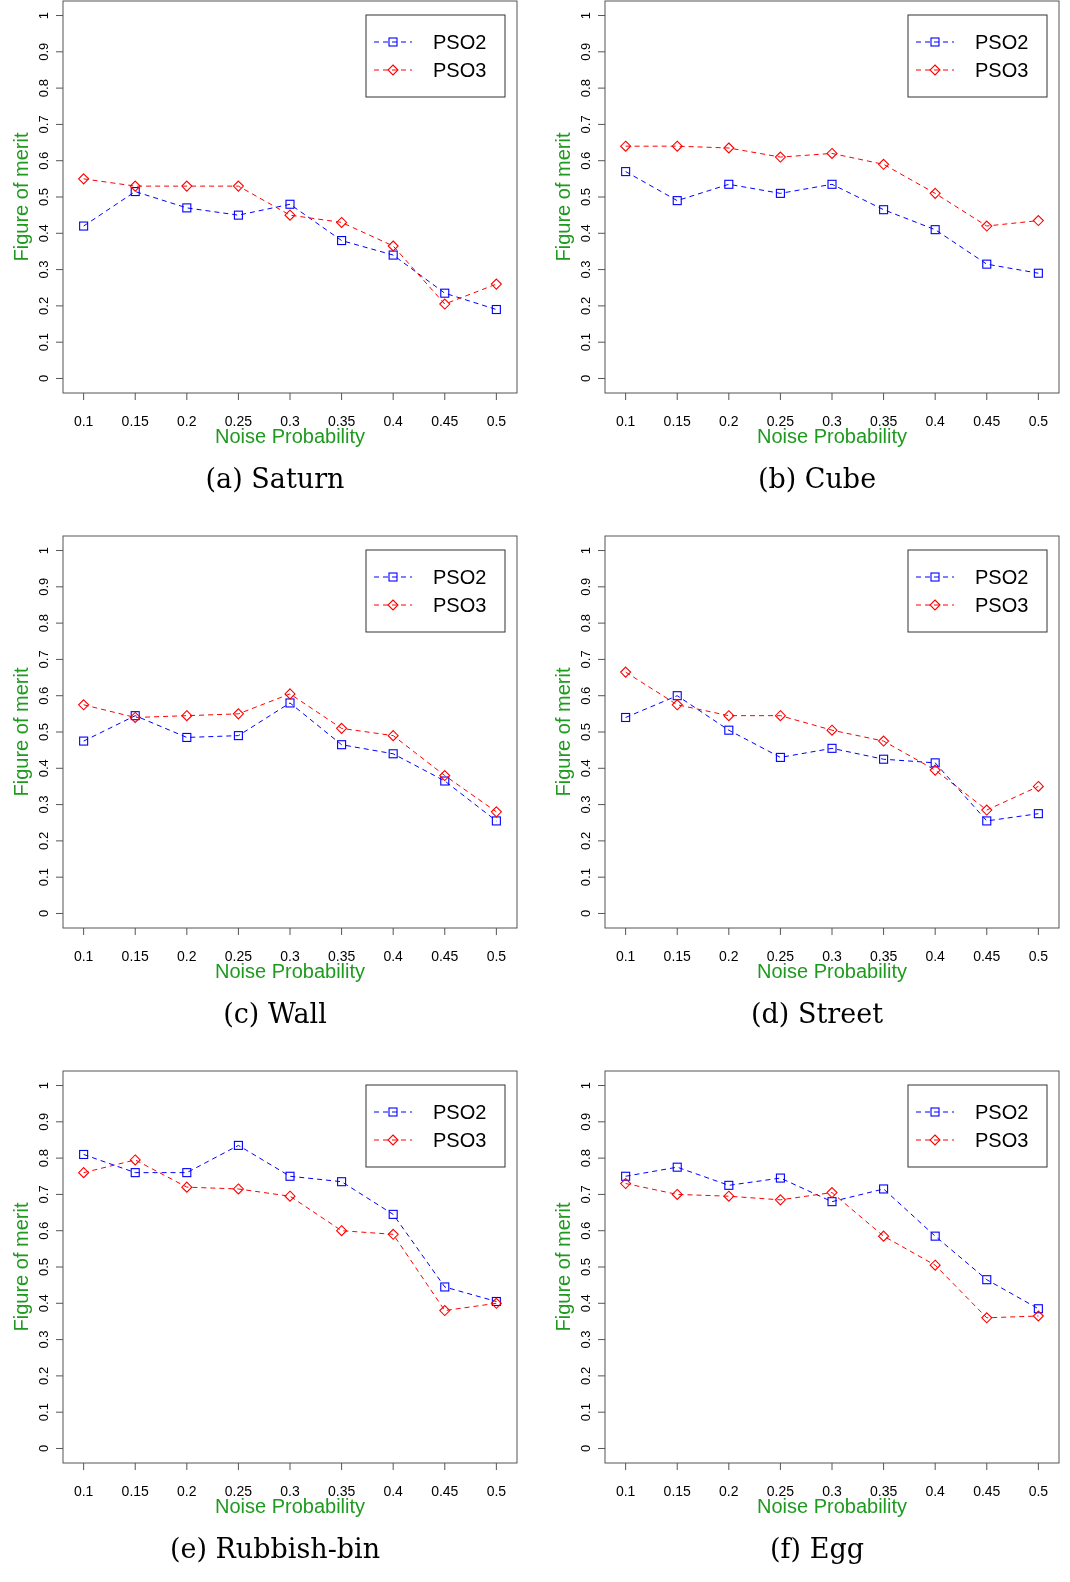 This screenshot has height=1582, width=1070. What do you see at coordinates (275, 478) in the screenshot?
I see `text: (a) Saturn` at bounding box center [275, 478].